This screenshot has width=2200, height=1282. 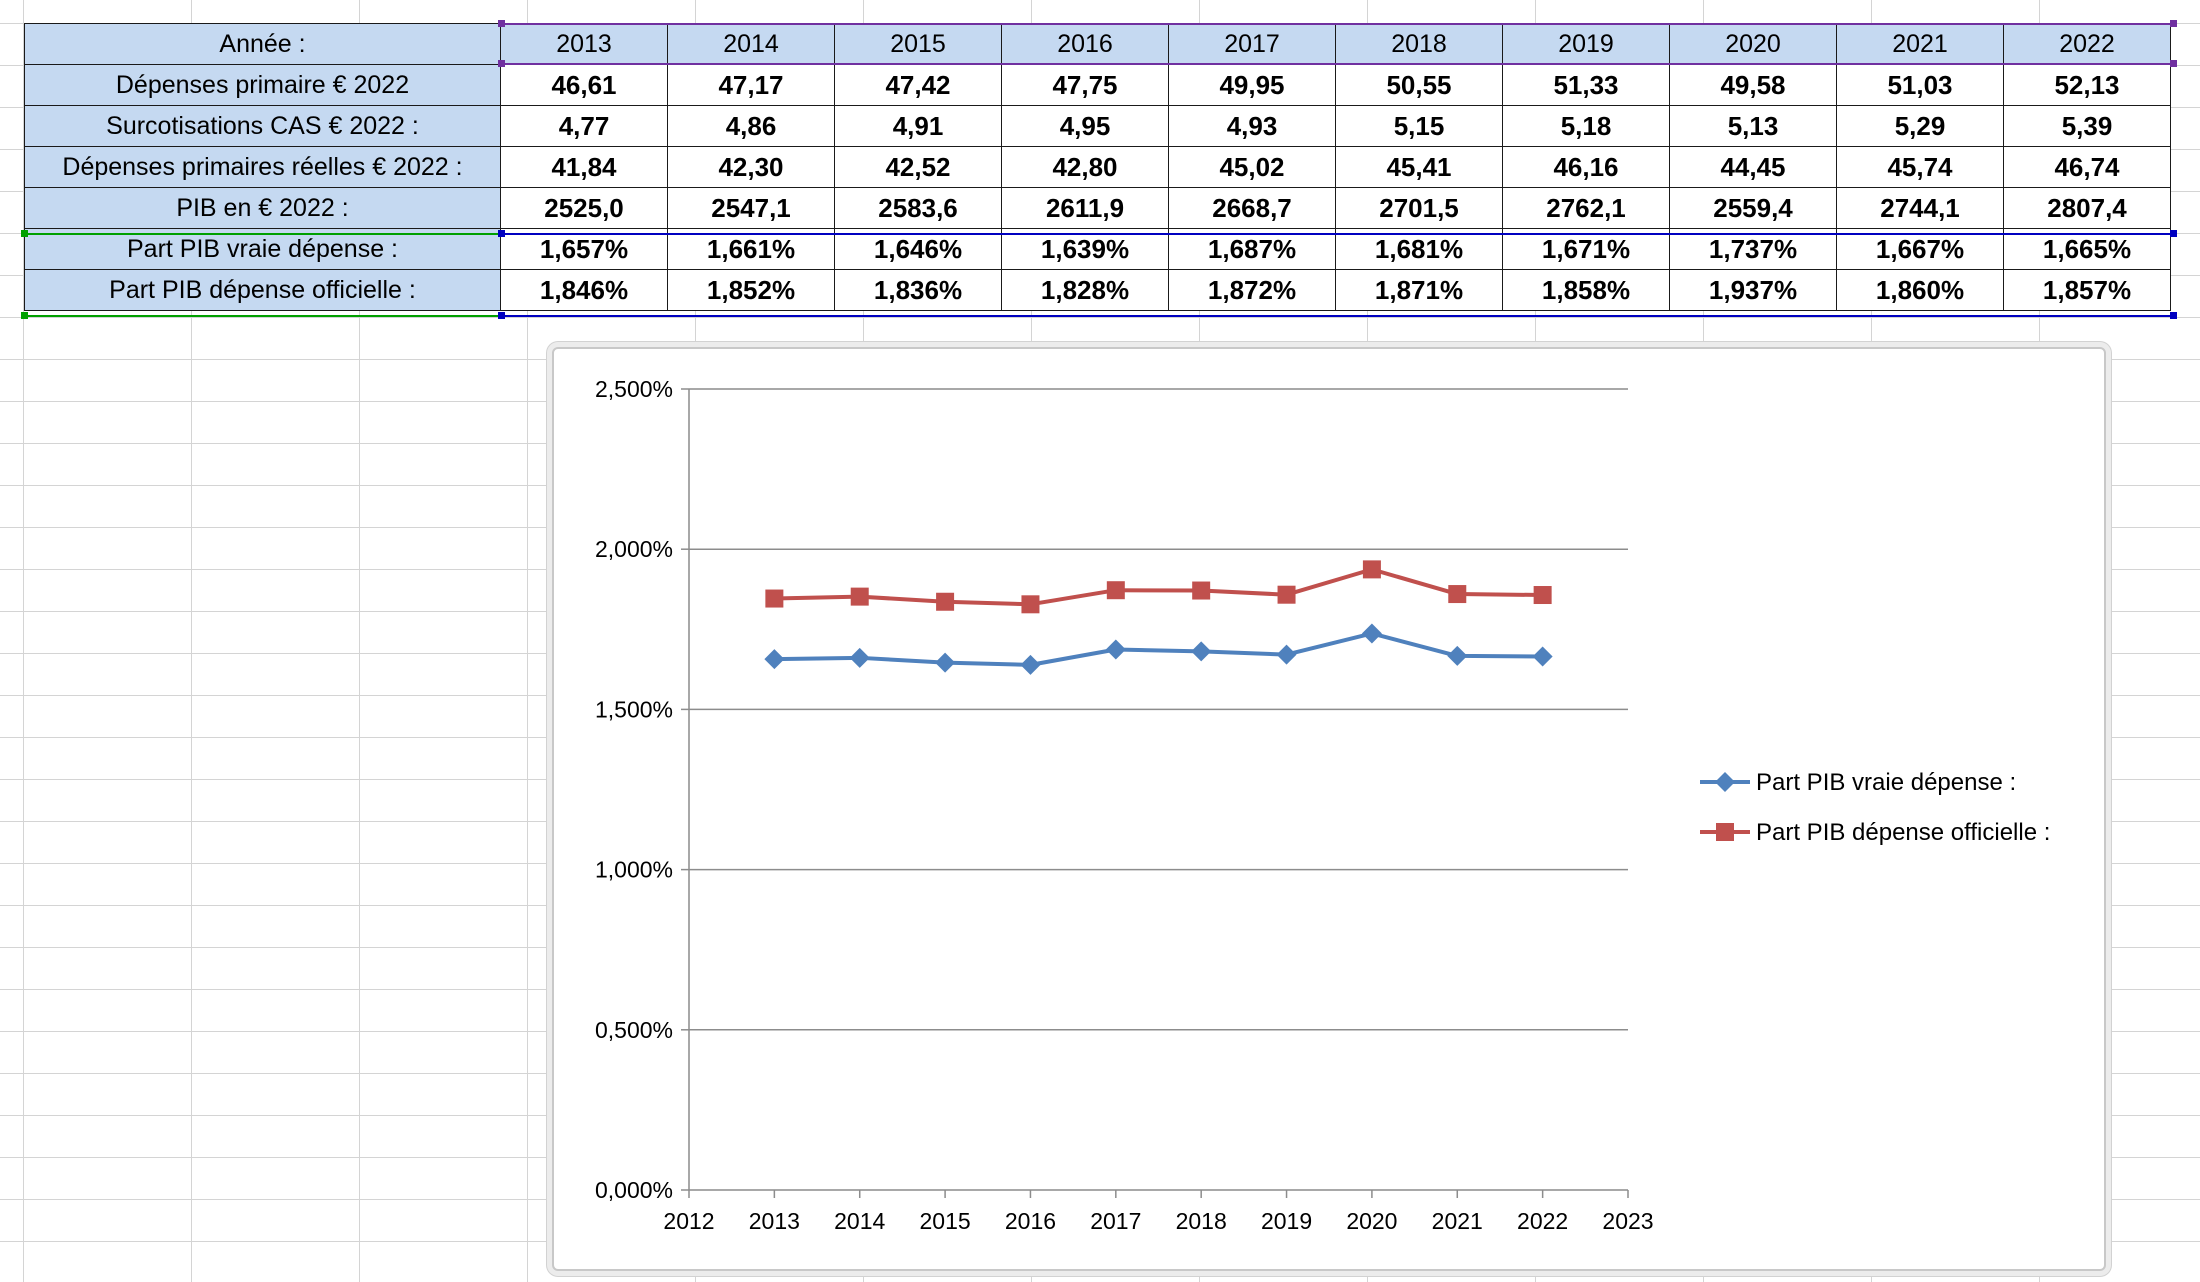 What do you see at coordinates (1920, 85) in the screenshot?
I see `value-cell: 51,03` at bounding box center [1920, 85].